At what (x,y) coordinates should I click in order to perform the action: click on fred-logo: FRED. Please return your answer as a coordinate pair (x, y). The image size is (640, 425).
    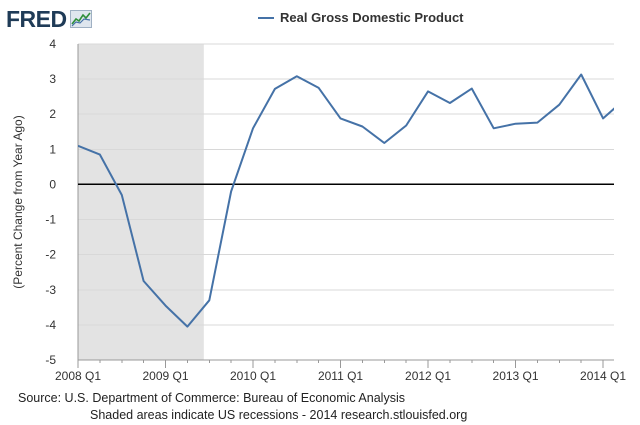
    Looking at the image, I should click on (49, 19).